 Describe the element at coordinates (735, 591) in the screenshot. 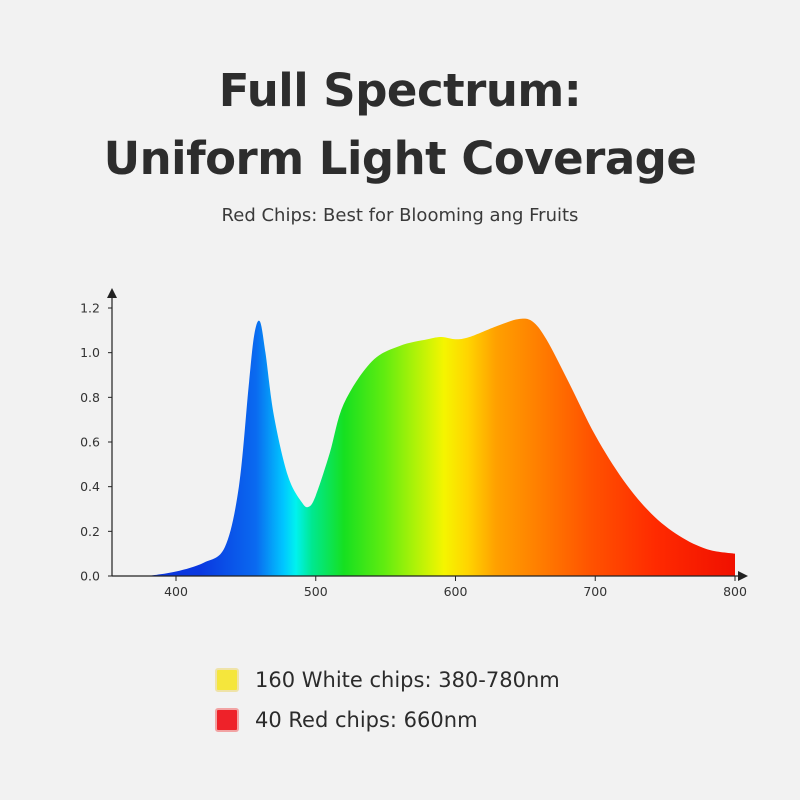

I see `x-tick-label: 800` at that location.